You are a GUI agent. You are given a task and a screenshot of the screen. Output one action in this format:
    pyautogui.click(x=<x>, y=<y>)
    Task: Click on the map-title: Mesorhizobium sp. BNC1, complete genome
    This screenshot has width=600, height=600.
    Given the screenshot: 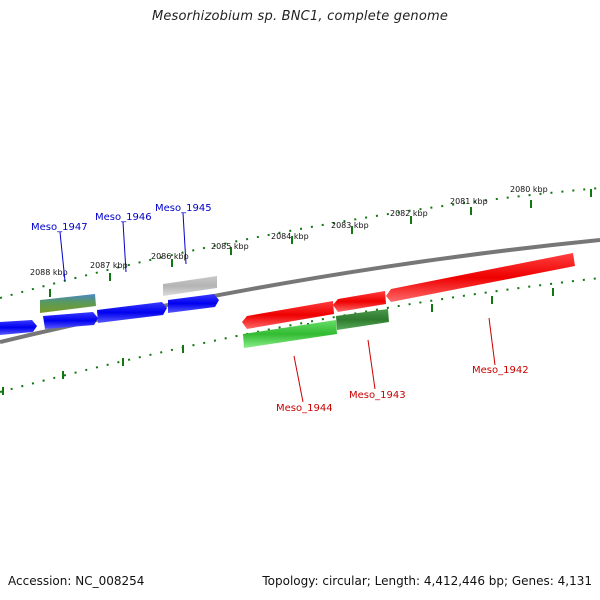 What is the action you would take?
    pyautogui.click(x=300, y=16)
    